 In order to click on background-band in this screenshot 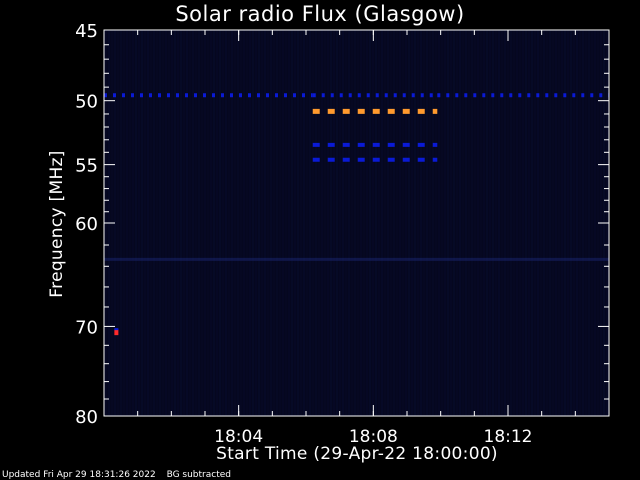, I will do `click(356, 259)`.